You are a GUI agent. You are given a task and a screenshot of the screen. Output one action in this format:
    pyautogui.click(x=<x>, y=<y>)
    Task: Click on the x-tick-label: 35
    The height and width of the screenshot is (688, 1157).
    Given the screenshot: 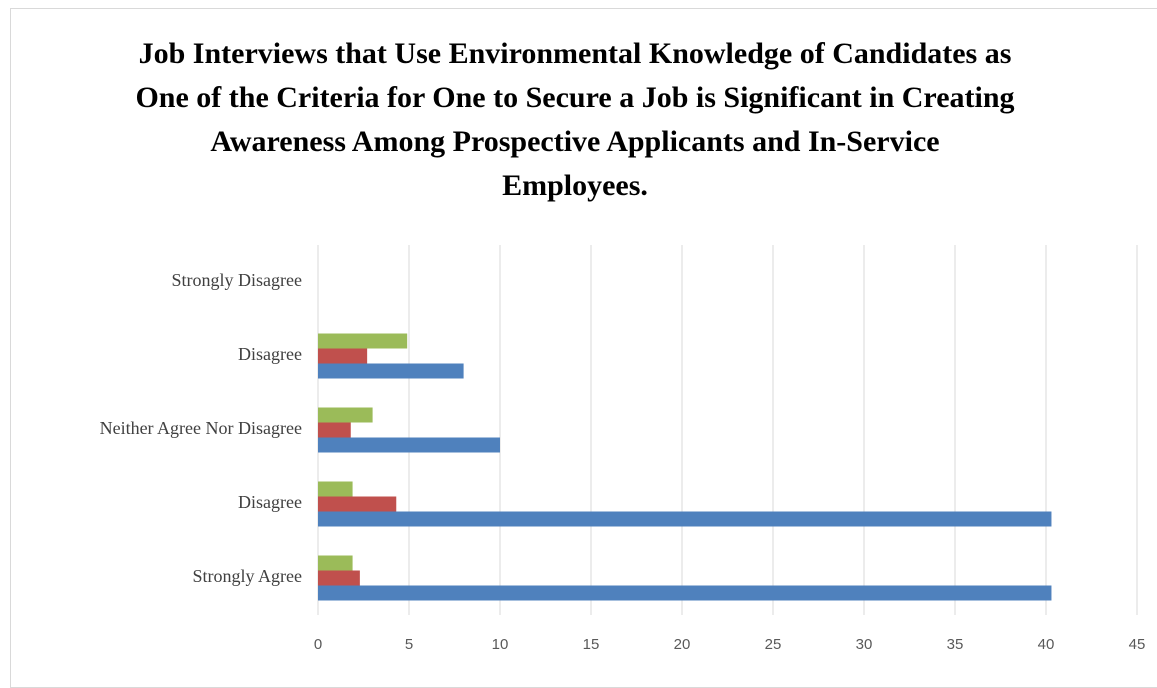 What is the action you would take?
    pyautogui.click(x=955, y=644)
    